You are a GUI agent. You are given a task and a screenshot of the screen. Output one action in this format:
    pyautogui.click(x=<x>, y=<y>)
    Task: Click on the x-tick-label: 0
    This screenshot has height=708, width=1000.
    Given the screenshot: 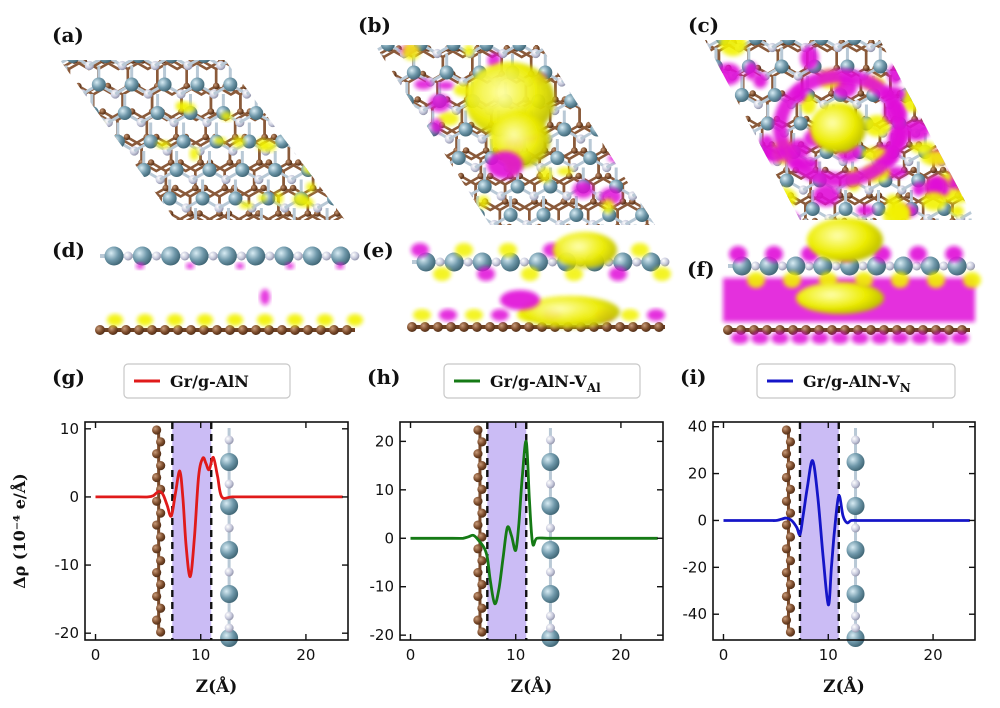 What is the action you would take?
    pyautogui.click(x=411, y=655)
    